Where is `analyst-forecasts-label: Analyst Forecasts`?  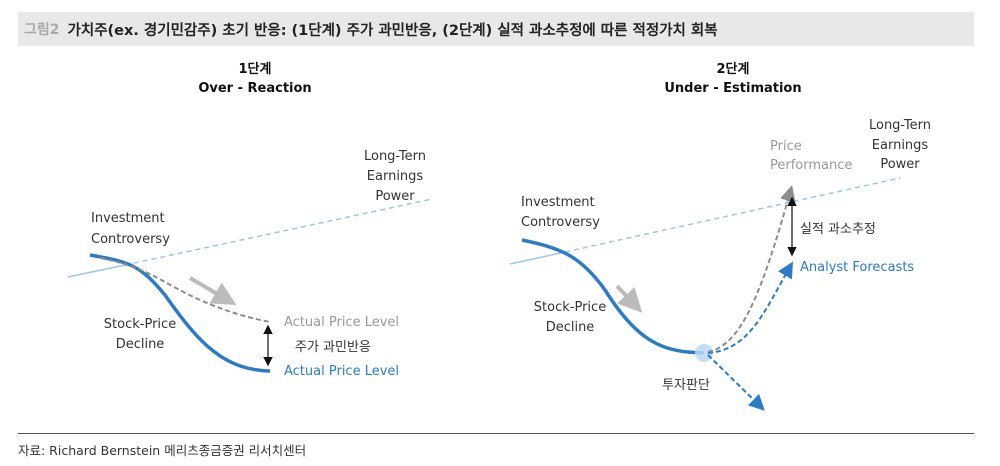 analyst-forecasts-label: Analyst Forecasts is located at coordinates (857, 267).